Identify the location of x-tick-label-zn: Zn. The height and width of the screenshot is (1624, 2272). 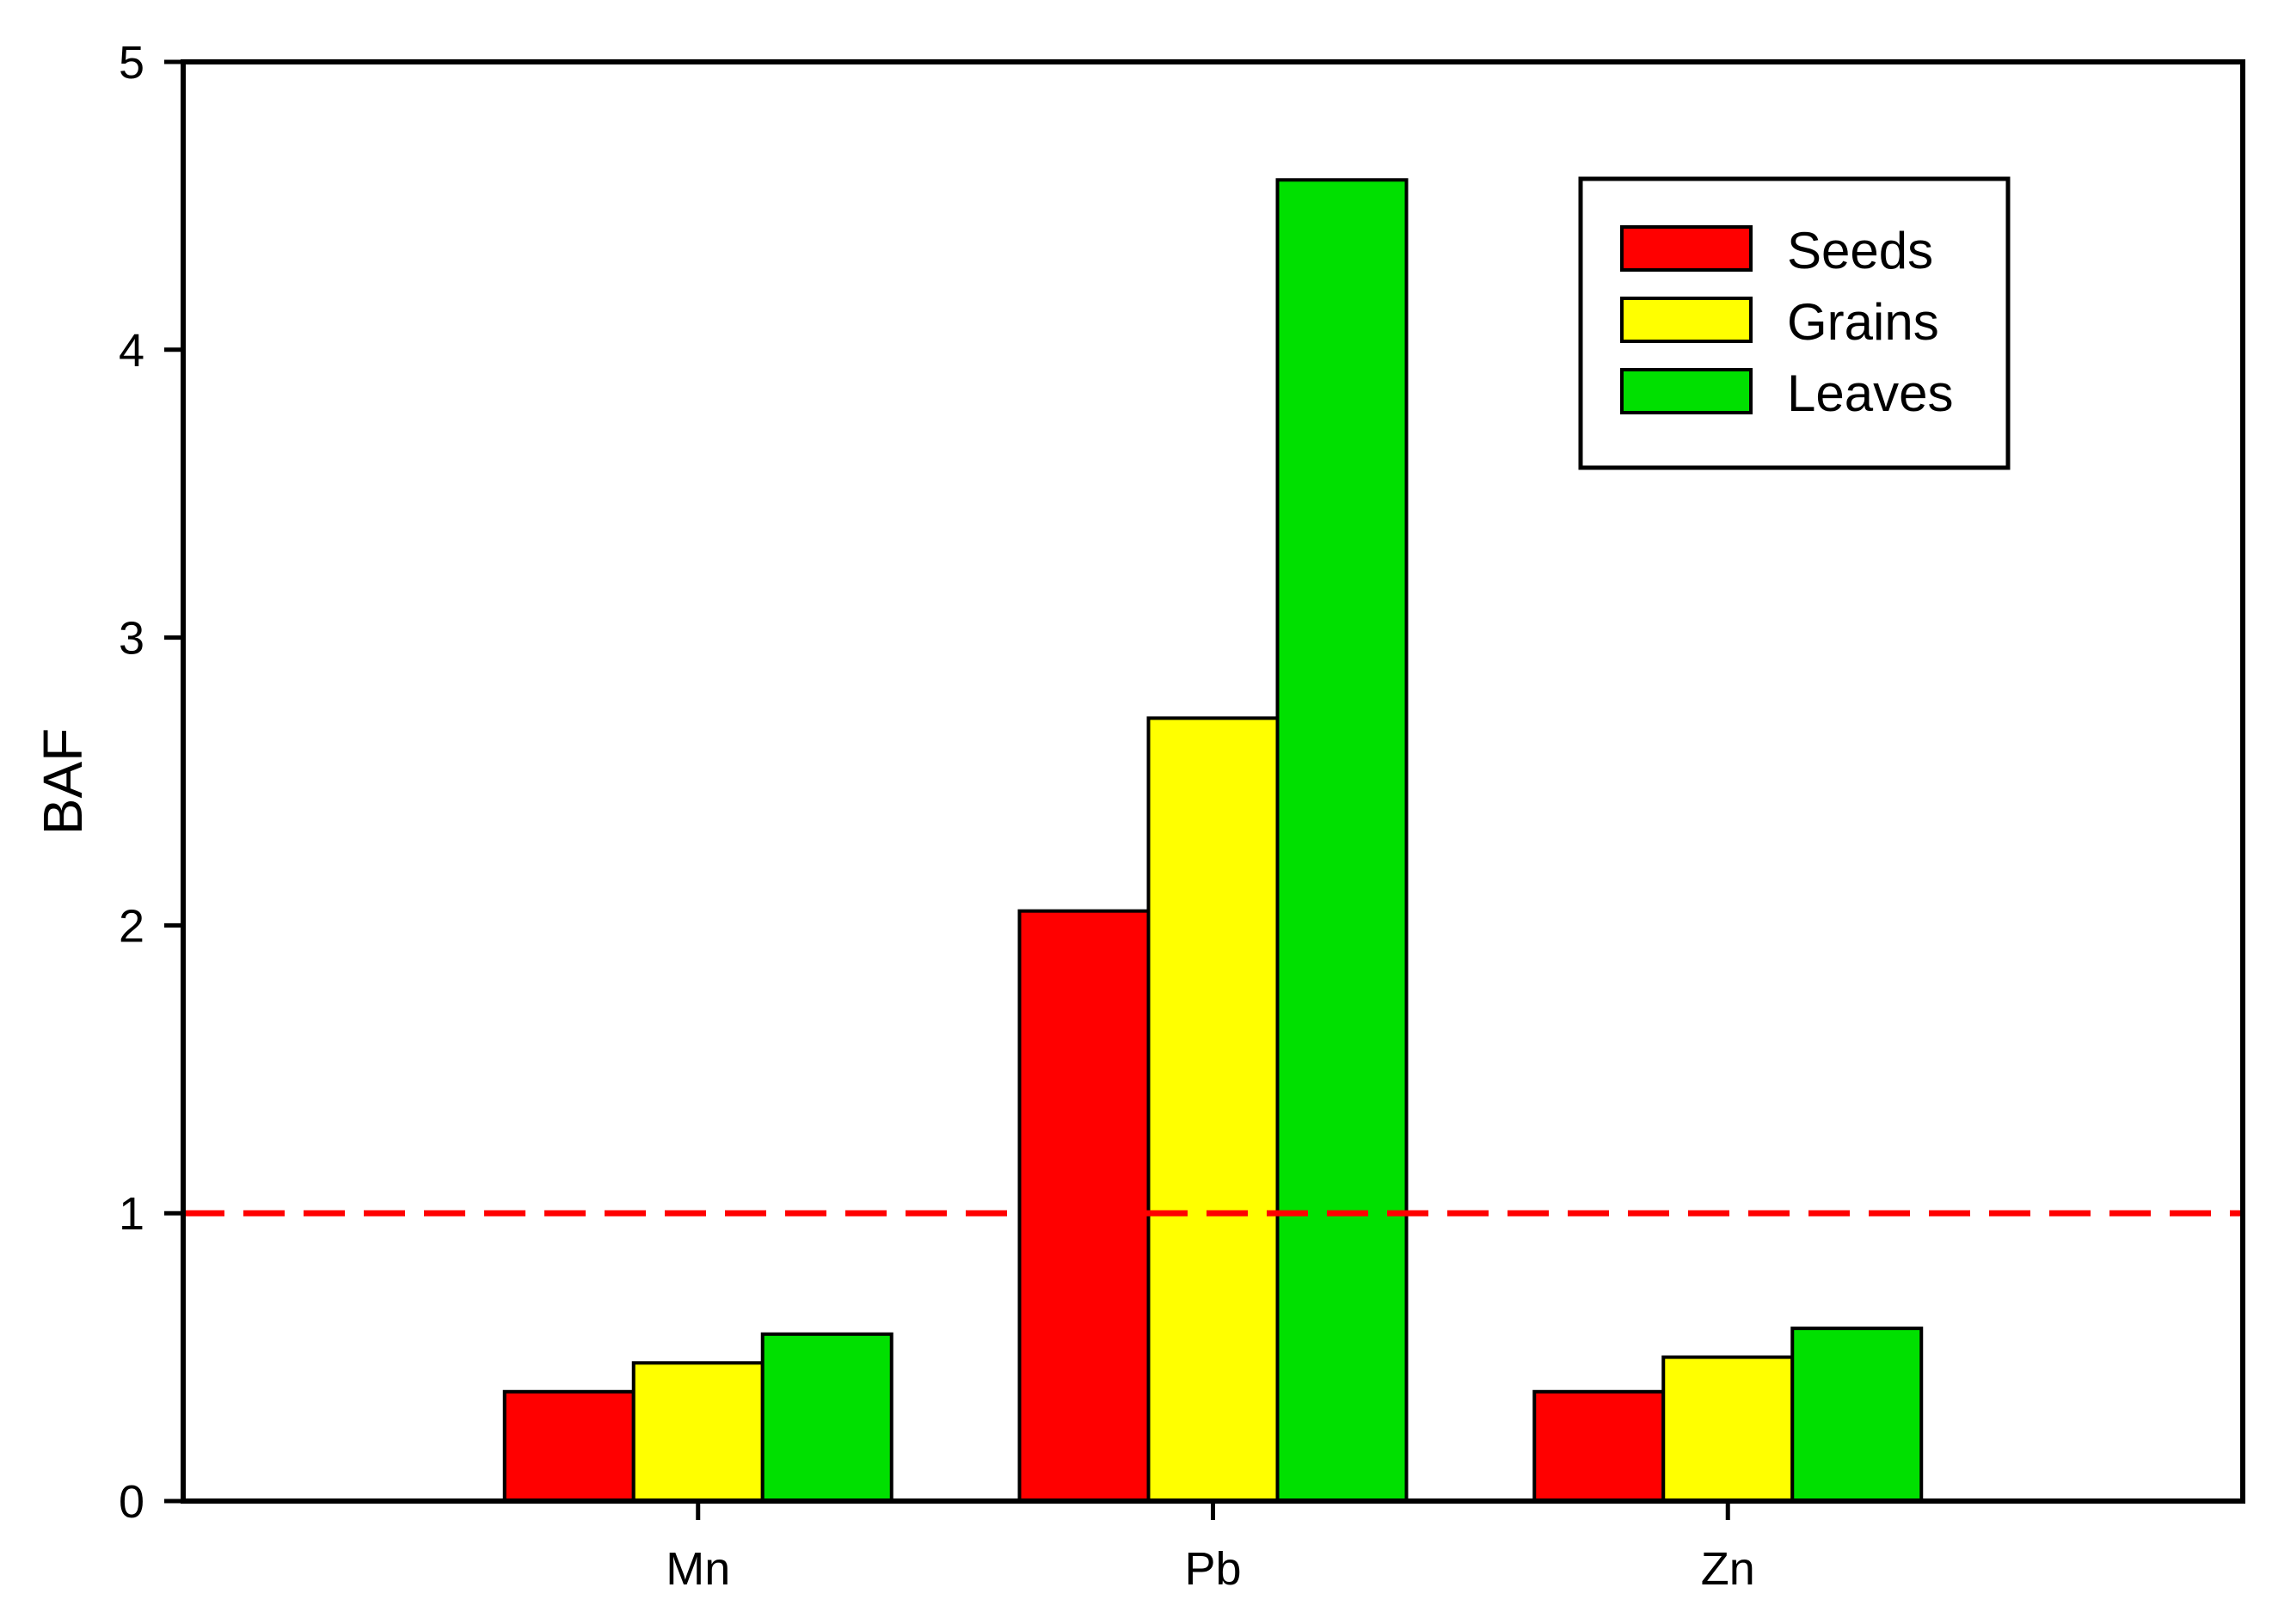
(1728, 1569).